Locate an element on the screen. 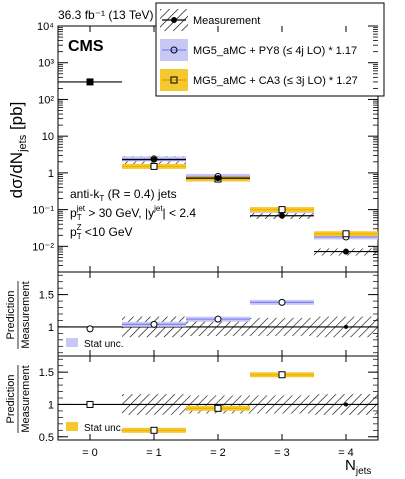 The height and width of the screenshot is (479, 405). legend-box is located at coordinates (270, 49).